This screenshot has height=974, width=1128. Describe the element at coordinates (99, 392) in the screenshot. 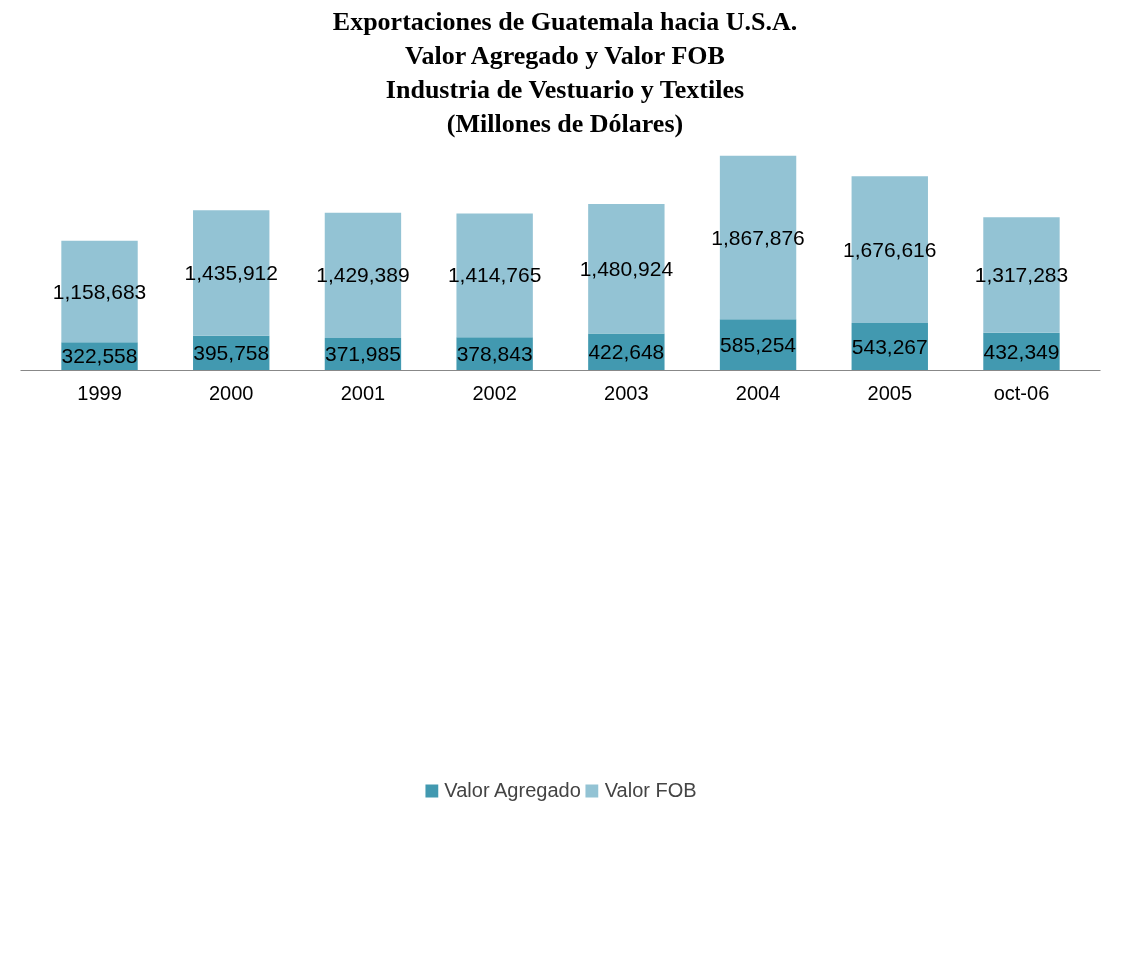

I see `x-tick-label: 1999` at that location.